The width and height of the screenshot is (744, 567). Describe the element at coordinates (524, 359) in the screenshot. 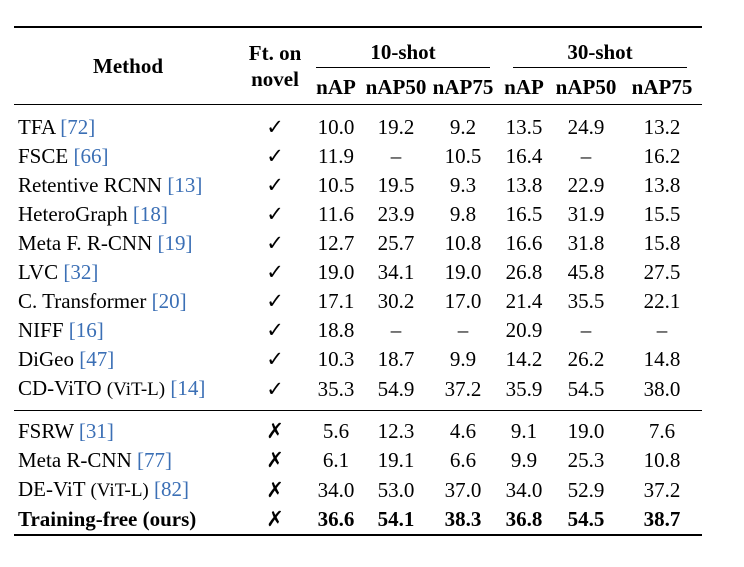

I see `value-cell: 14.2` at that location.